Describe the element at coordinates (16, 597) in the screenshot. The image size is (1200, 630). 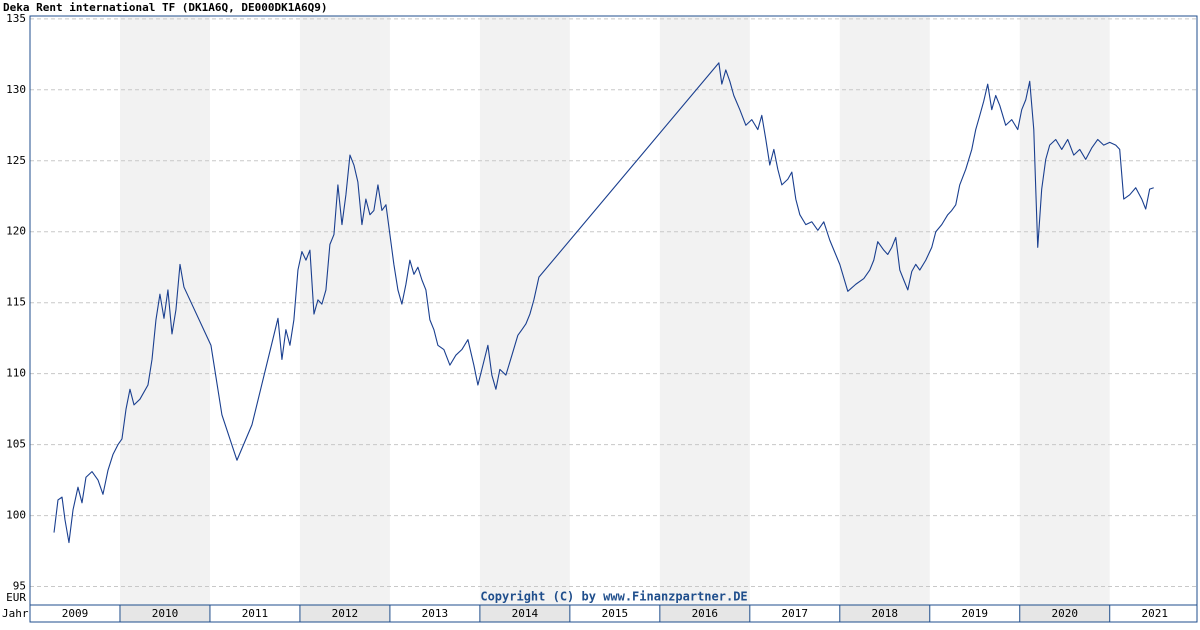
I see `y-unit: EUR` at that location.